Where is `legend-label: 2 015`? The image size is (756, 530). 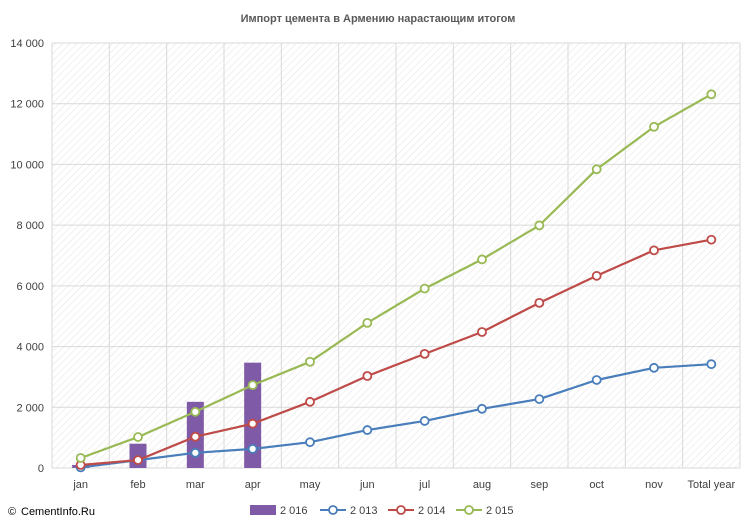 legend-label: 2 015 is located at coordinates (500, 511).